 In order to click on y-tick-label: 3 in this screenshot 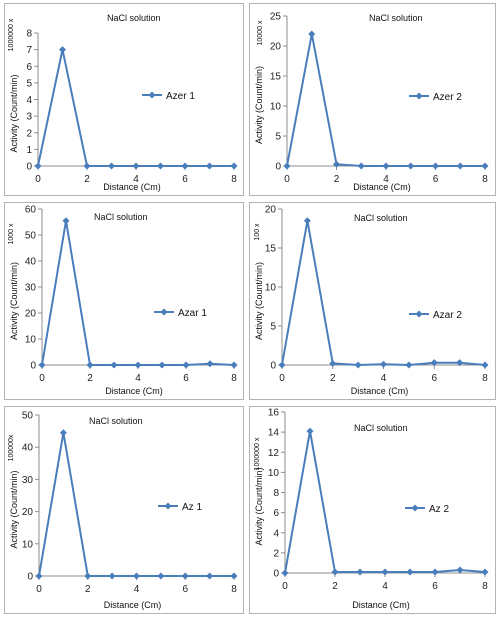, I will do `click(29, 117)`.